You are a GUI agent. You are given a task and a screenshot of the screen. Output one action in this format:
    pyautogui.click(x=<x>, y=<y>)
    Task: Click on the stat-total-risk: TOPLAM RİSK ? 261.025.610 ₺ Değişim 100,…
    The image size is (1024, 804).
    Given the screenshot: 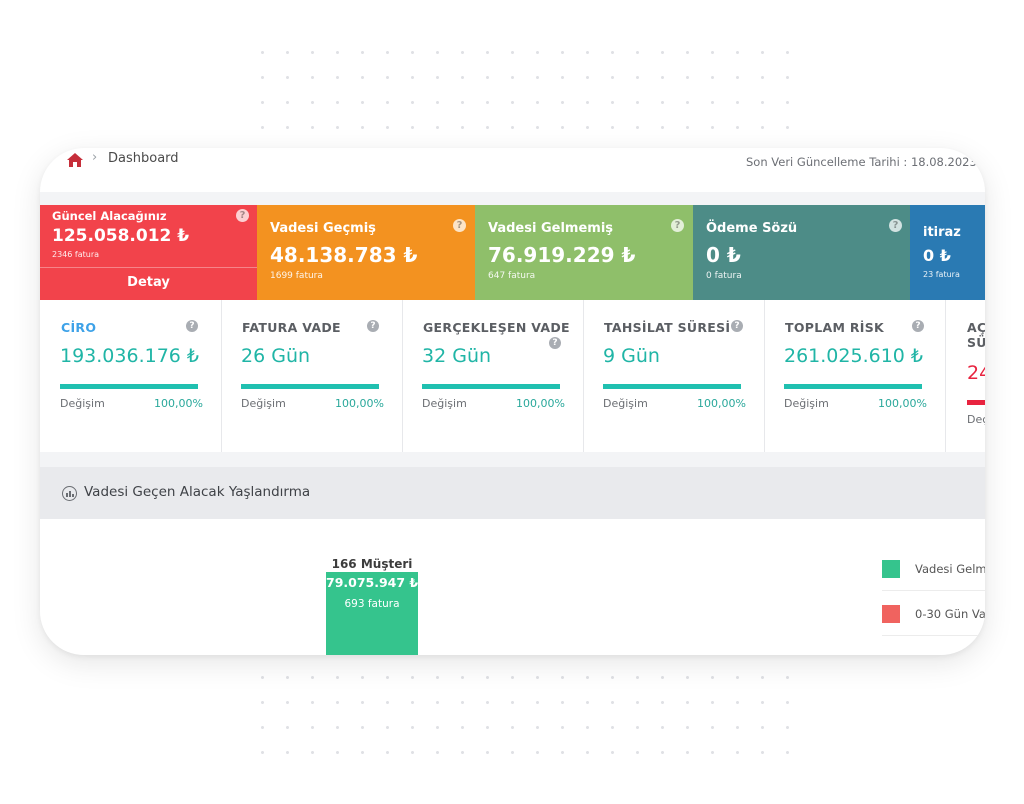 What is the action you would take?
    pyautogui.click(x=855, y=376)
    